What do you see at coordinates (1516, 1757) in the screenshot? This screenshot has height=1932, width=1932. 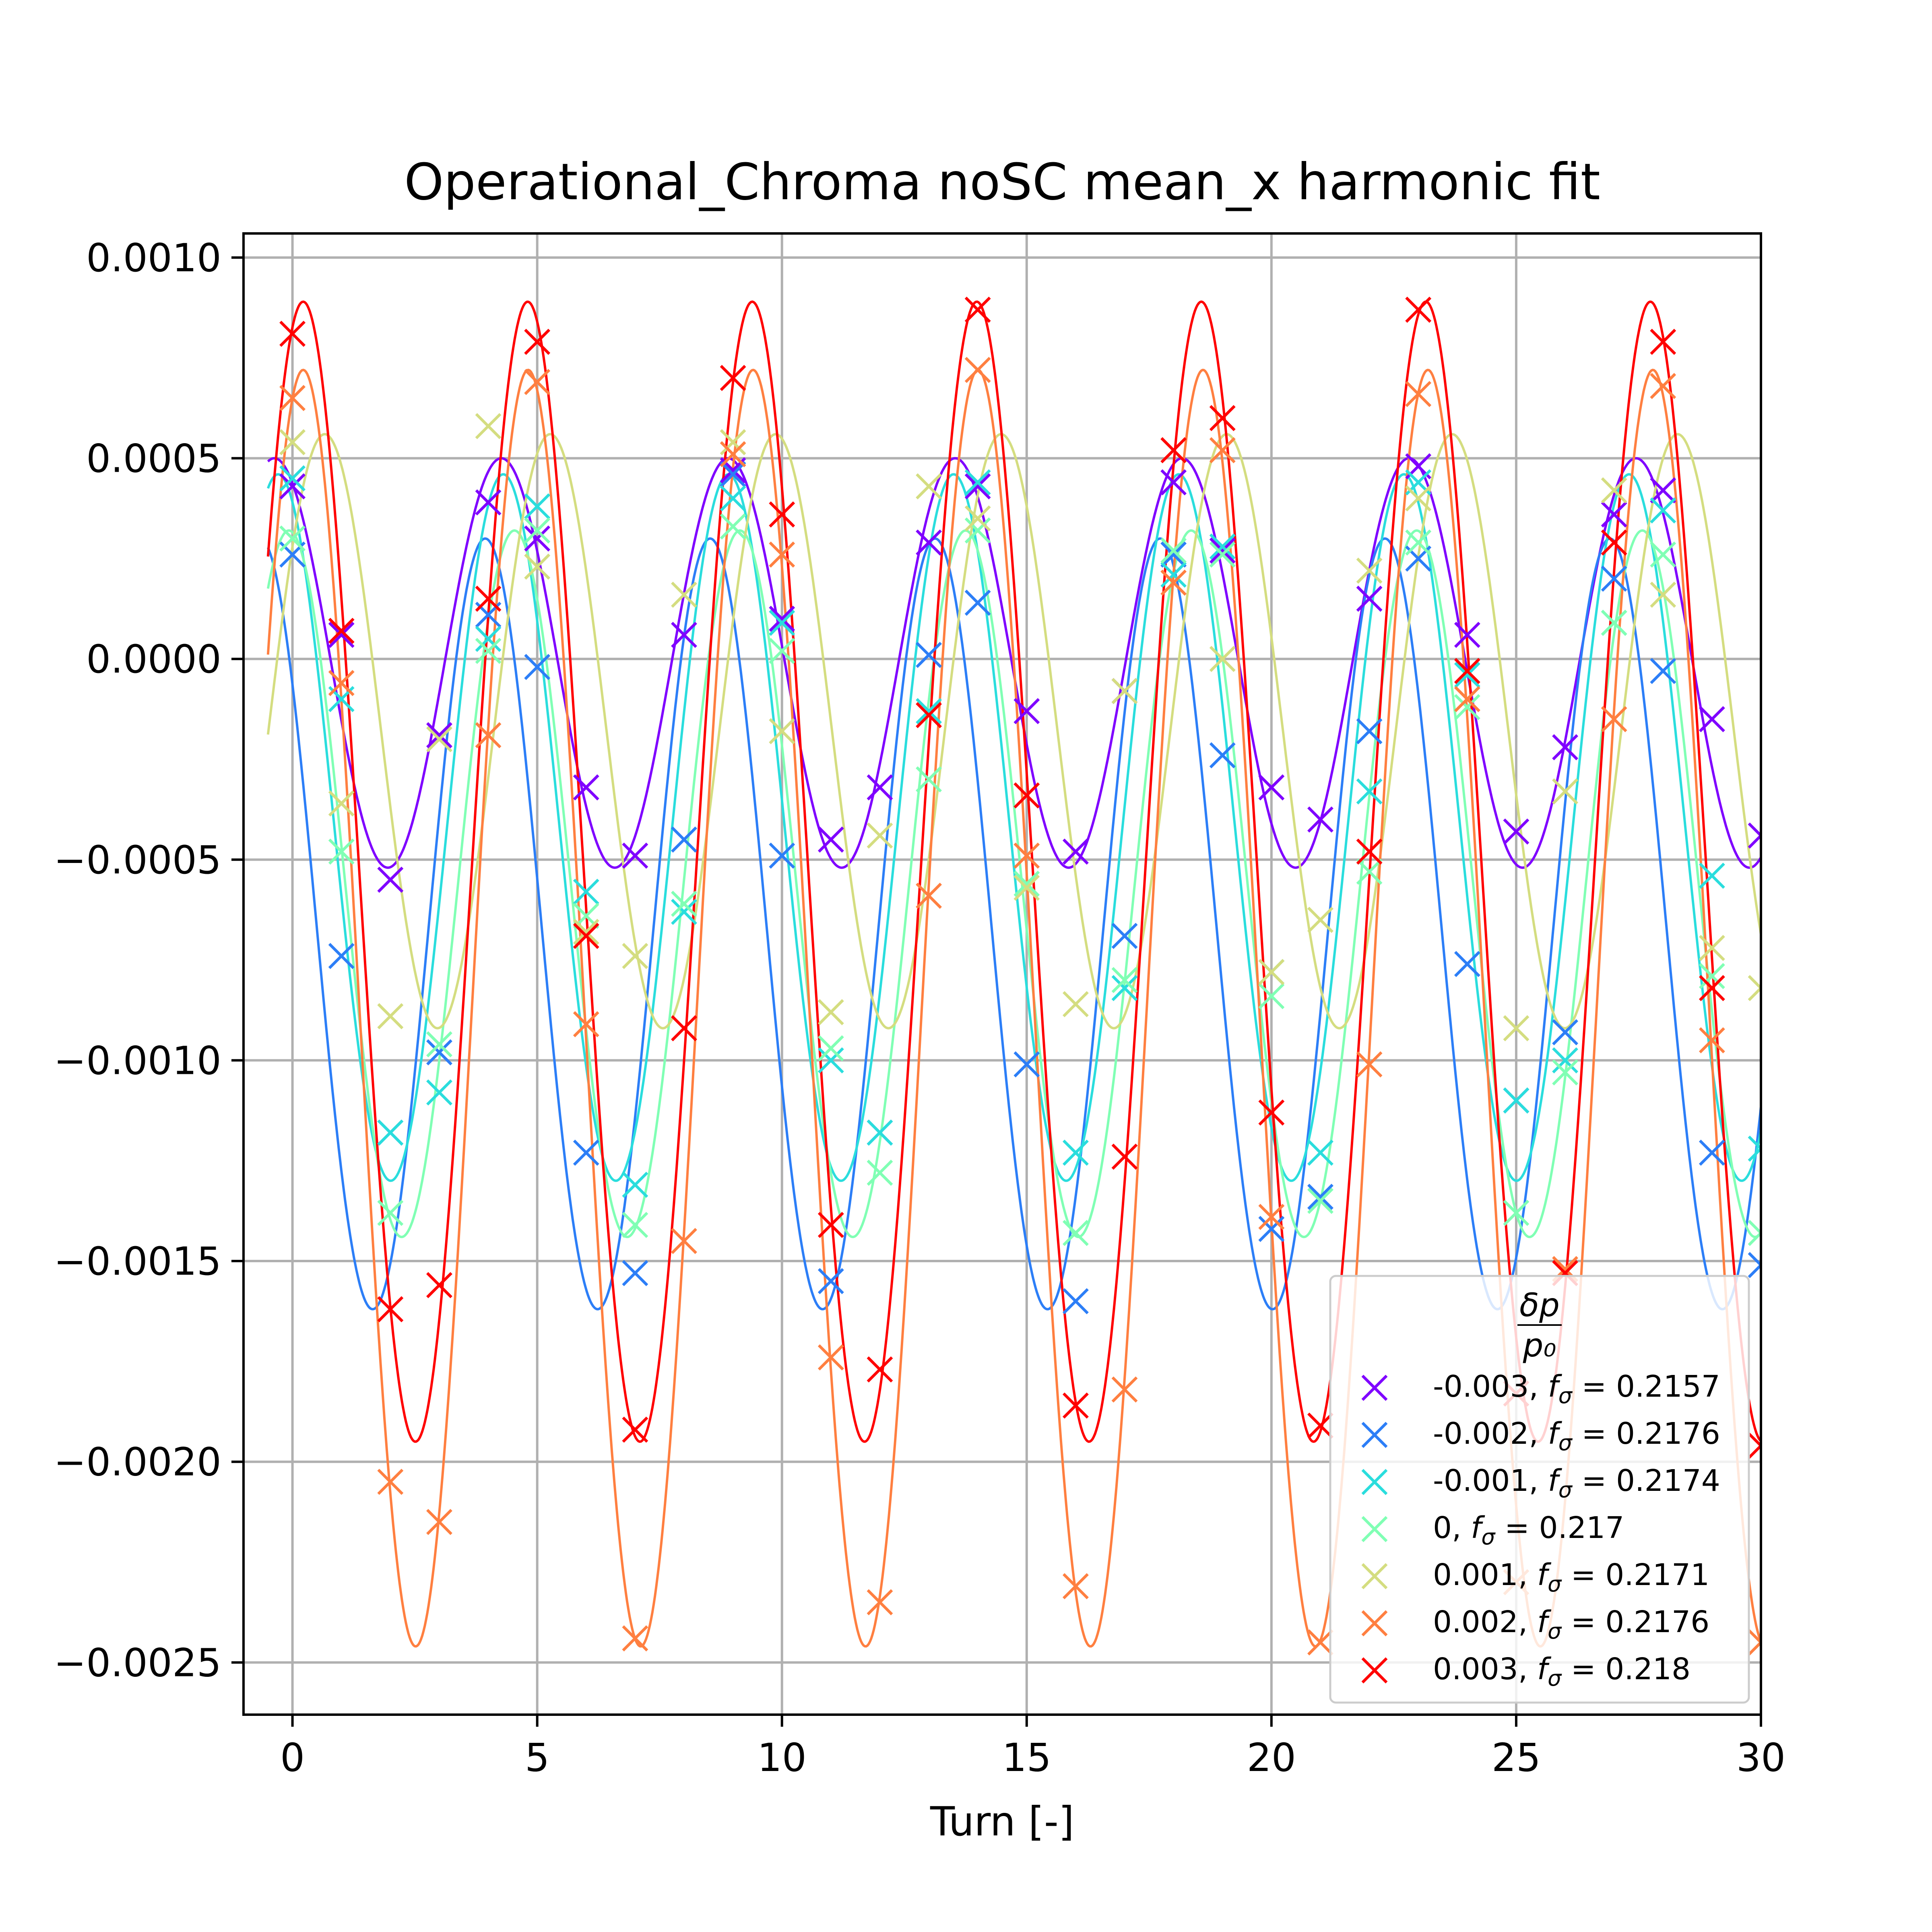 I see `x-tick-label: 25` at bounding box center [1516, 1757].